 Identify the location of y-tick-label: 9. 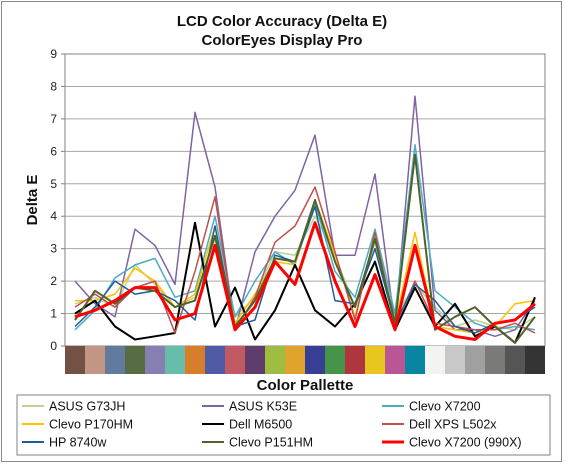
(53, 54).